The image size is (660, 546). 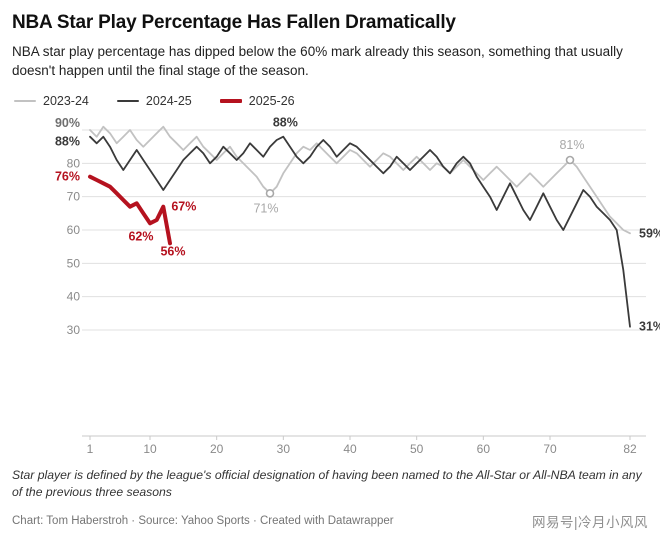 I want to click on legend-item-2024-25: 2024-25, so click(x=154, y=100).